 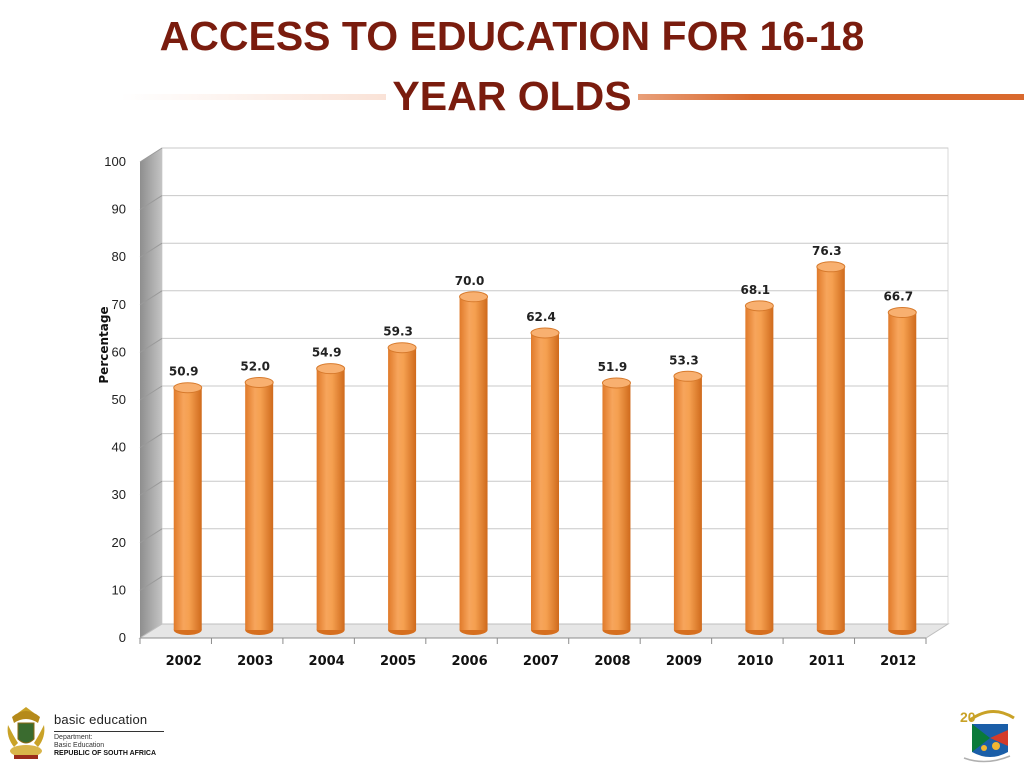 I want to click on data-label: 68.1, so click(x=756, y=290).